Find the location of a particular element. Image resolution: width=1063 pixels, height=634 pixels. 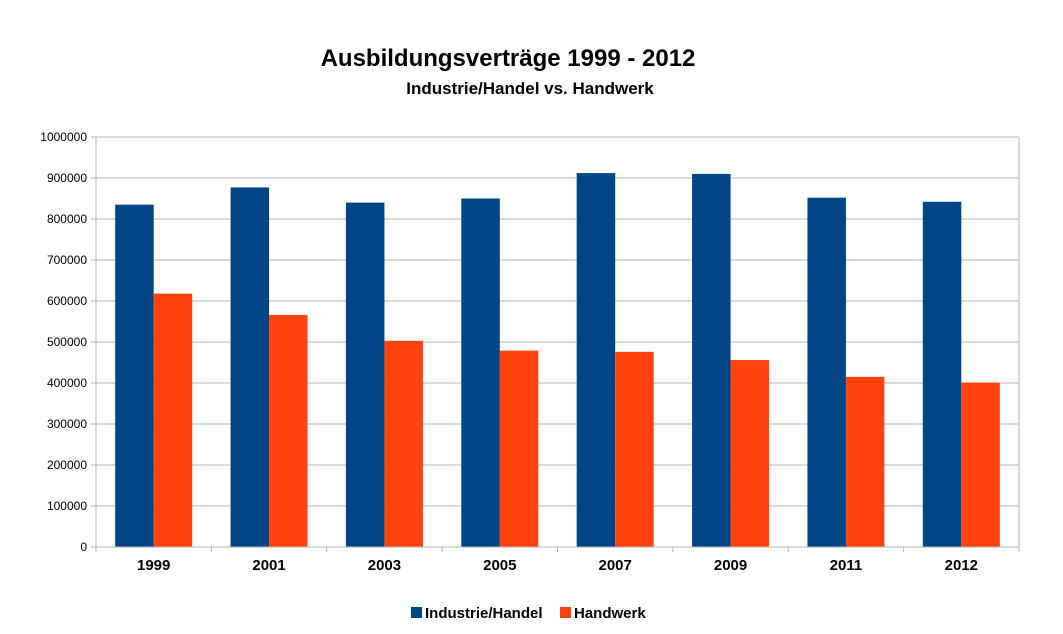

legend-label: Industrie/Handel is located at coordinates (484, 613).